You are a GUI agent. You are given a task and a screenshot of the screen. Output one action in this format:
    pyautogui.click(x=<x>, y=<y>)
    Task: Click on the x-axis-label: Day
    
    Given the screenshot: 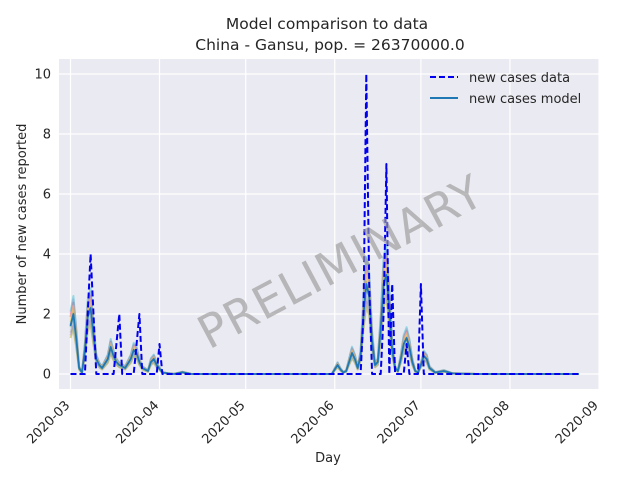 What is the action you would take?
    pyautogui.click(x=328, y=458)
    